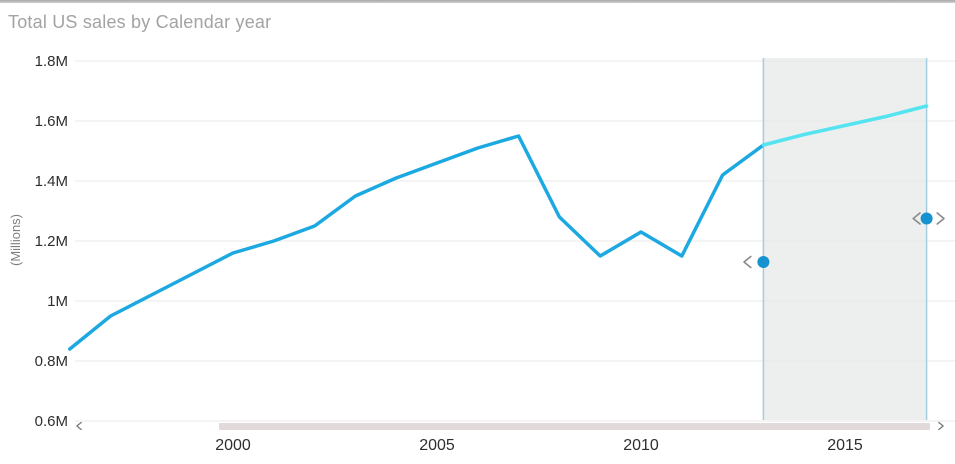 The width and height of the screenshot is (955, 464). What do you see at coordinates (845, 239) in the screenshot?
I see `forecast-band` at bounding box center [845, 239].